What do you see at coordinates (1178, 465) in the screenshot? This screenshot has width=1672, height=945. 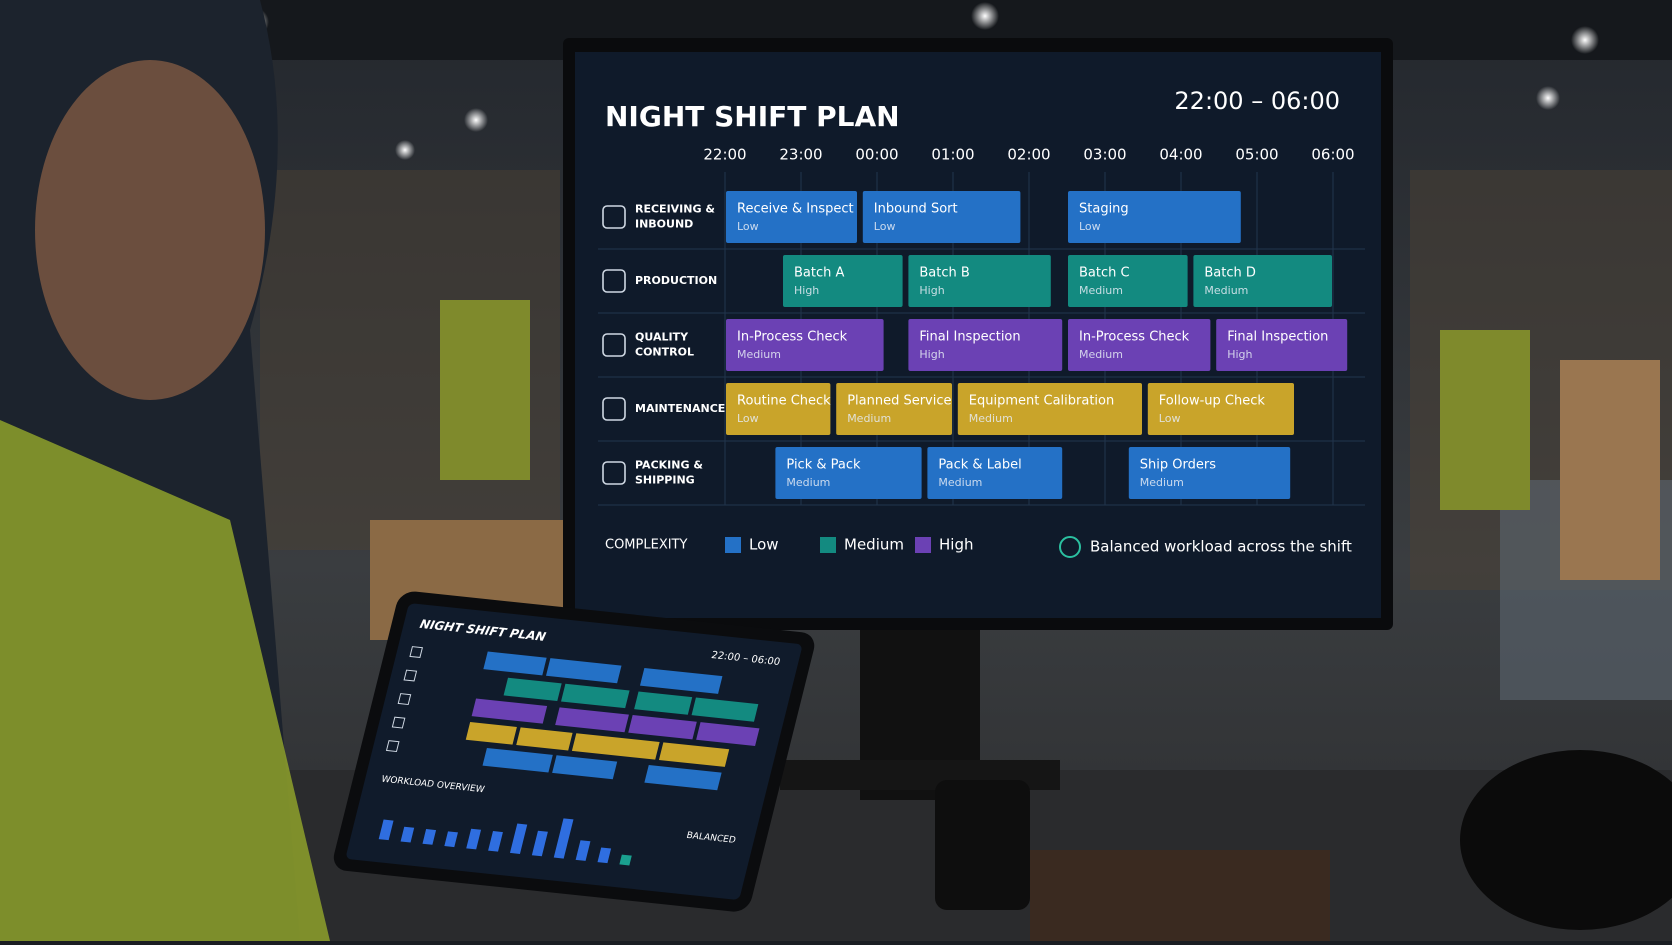 I see `task-name: Ship Orders` at bounding box center [1178, 465].